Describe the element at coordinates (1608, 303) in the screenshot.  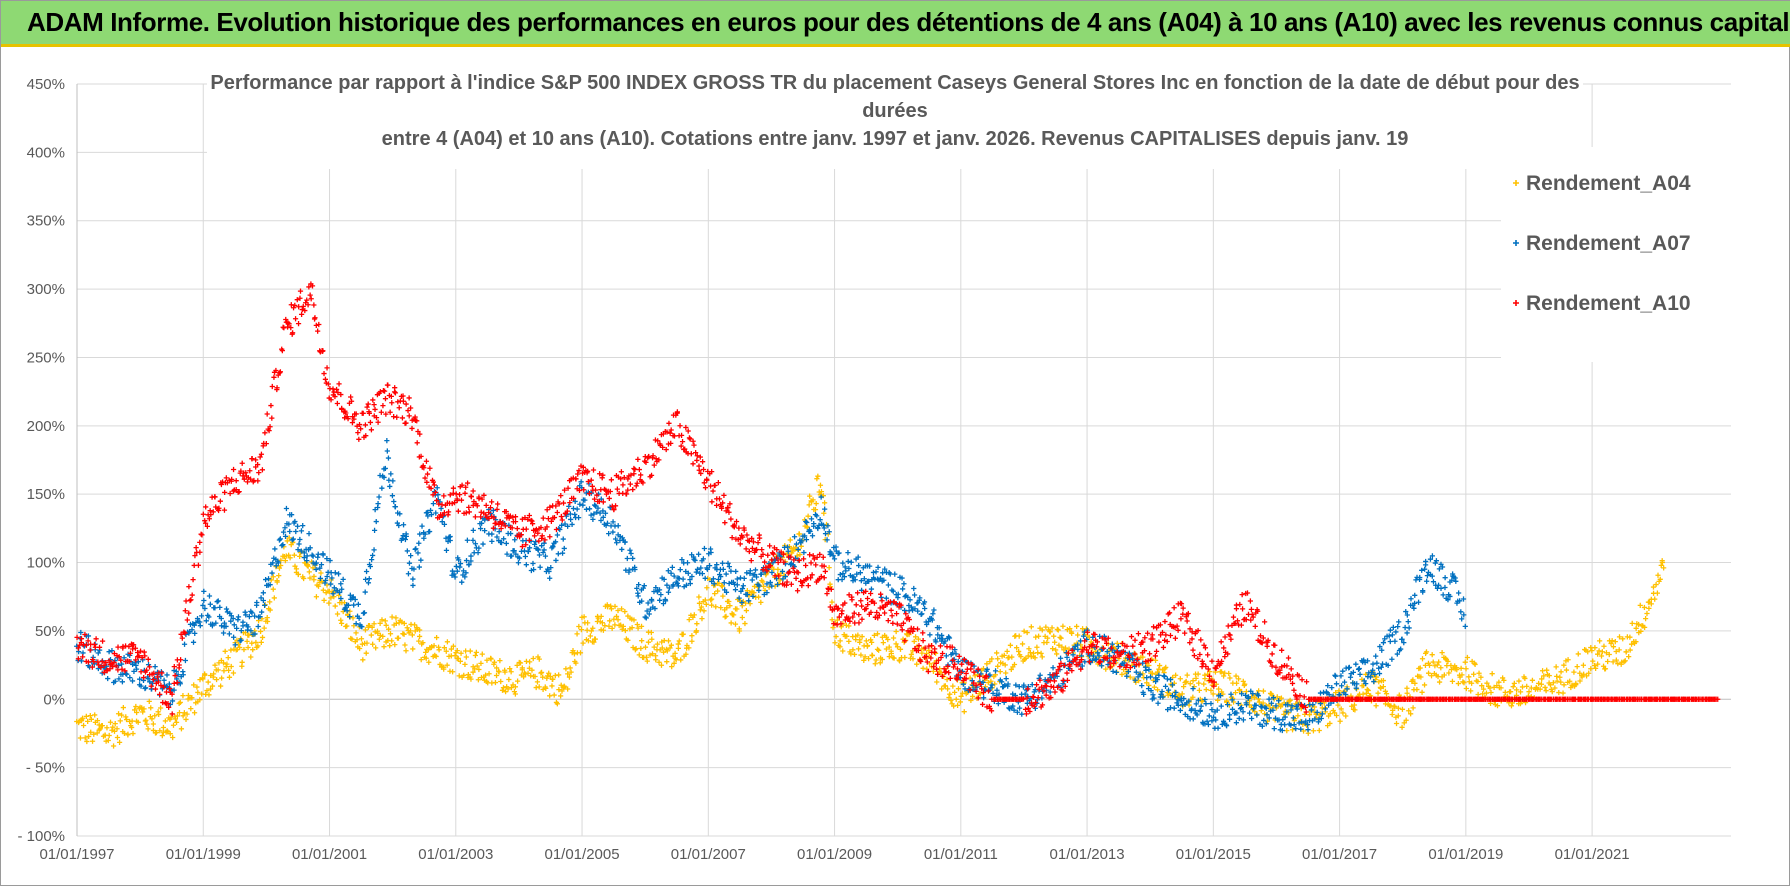
I see `legend-label: Rendement_A10` at that location.